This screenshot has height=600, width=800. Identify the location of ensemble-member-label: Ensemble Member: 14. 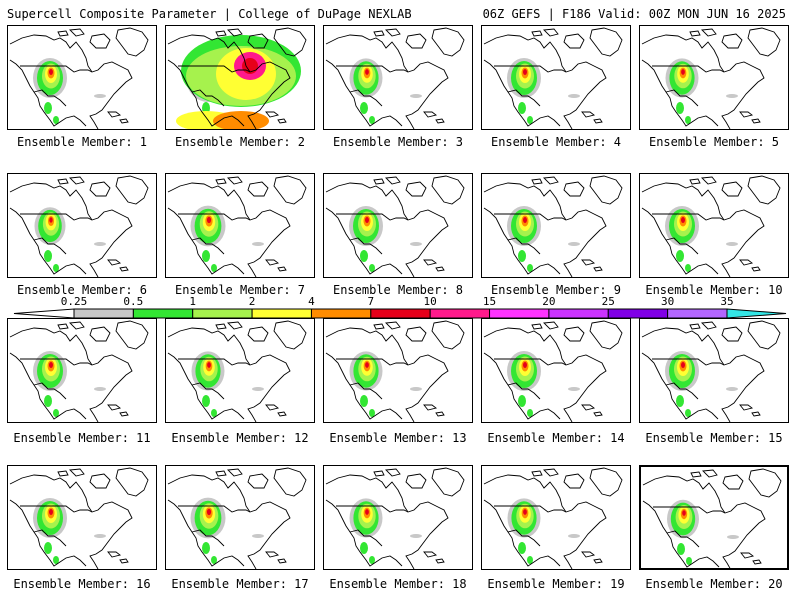
(556, 438).